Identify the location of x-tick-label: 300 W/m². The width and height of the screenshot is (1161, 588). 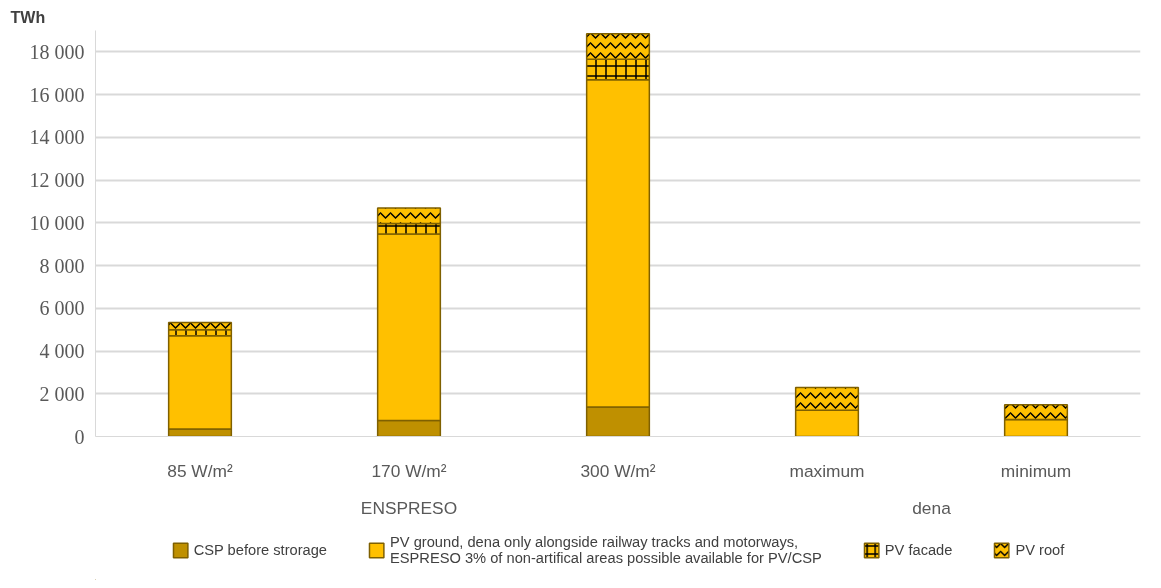
(618, 470).